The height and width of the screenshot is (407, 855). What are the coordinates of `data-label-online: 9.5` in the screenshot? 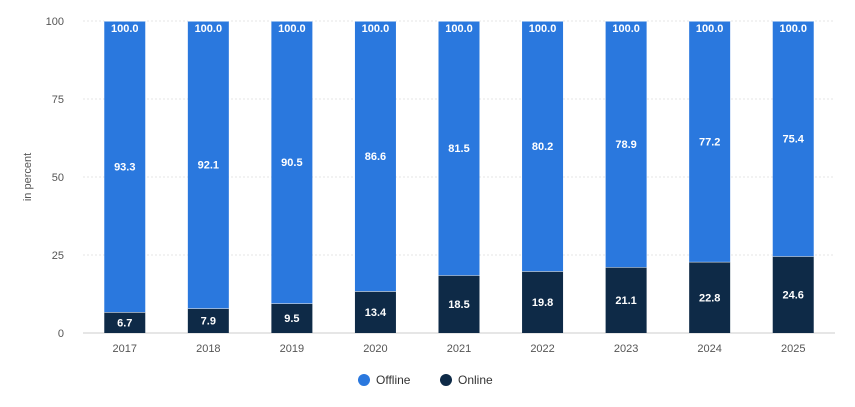 It's located at (291, 319).